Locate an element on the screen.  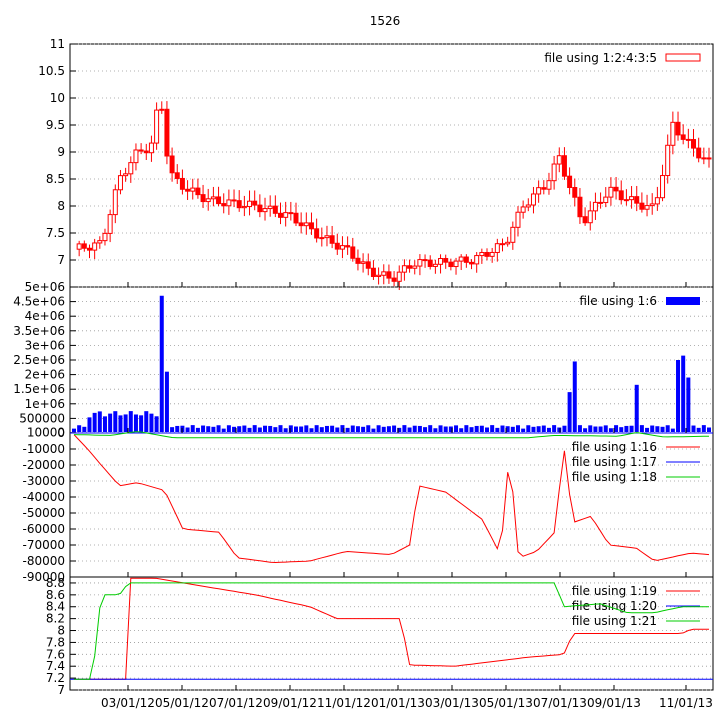
y-tick-label: 8.8 is located at coordinates (55, 583).